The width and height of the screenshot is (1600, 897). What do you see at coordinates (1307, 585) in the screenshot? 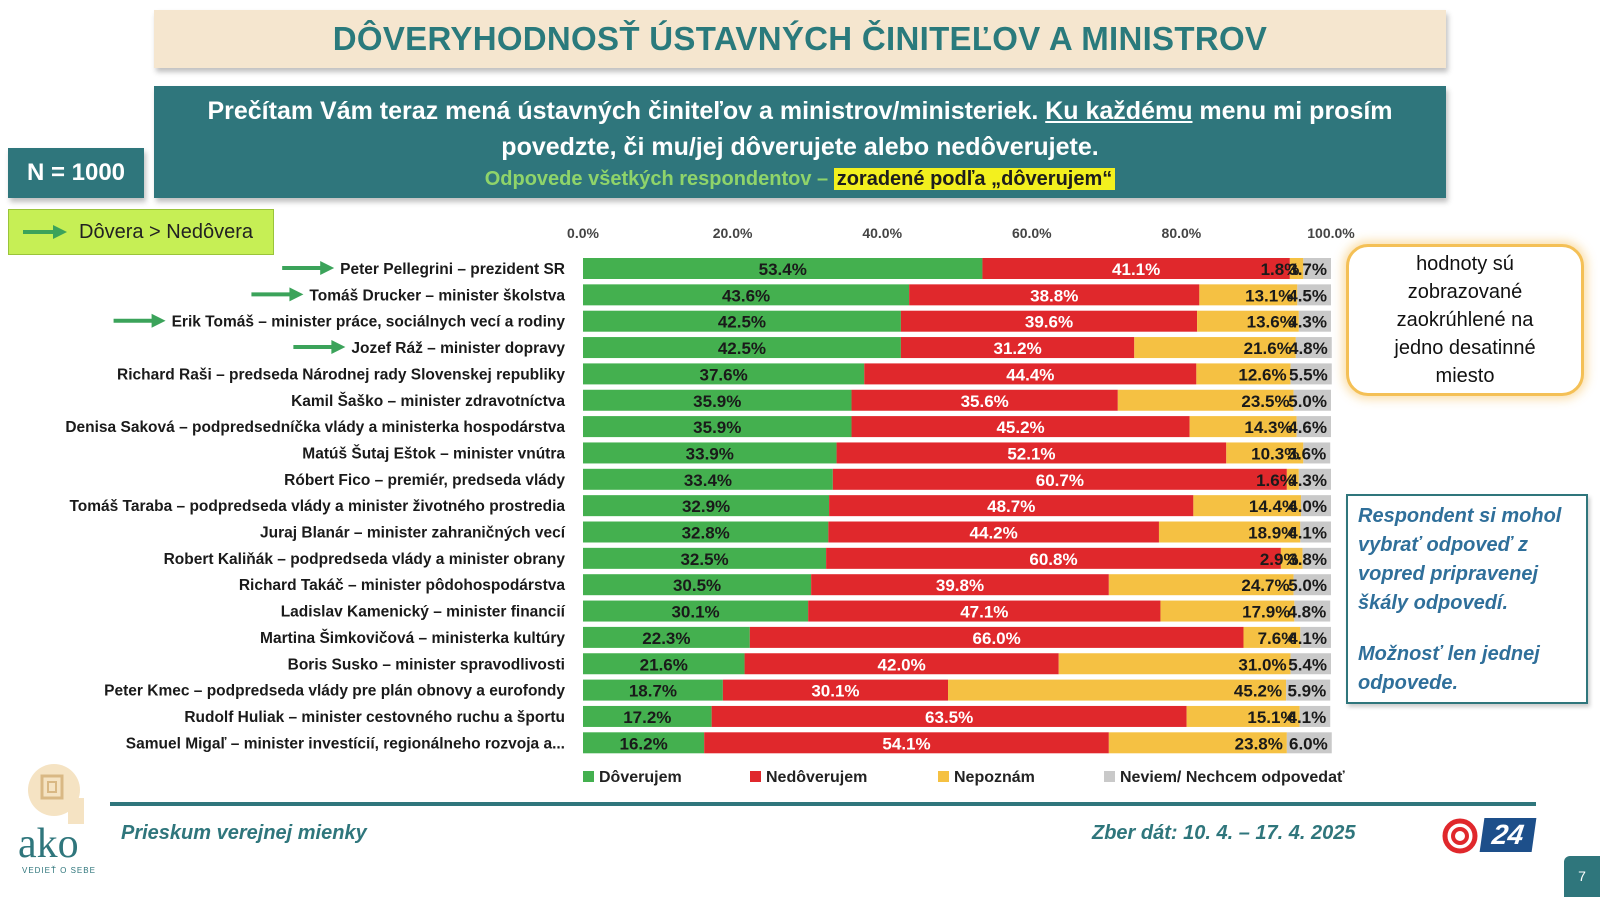
I see `data-label: 5.0%` at bounding box center [1307, 585].